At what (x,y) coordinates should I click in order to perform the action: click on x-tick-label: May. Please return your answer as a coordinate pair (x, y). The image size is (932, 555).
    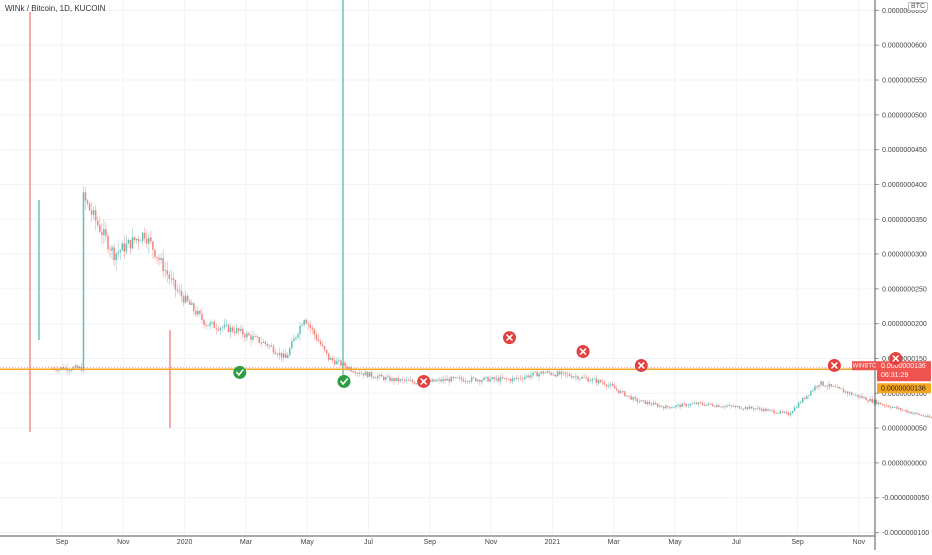
    Looking at the image, I should click on (675, 542).